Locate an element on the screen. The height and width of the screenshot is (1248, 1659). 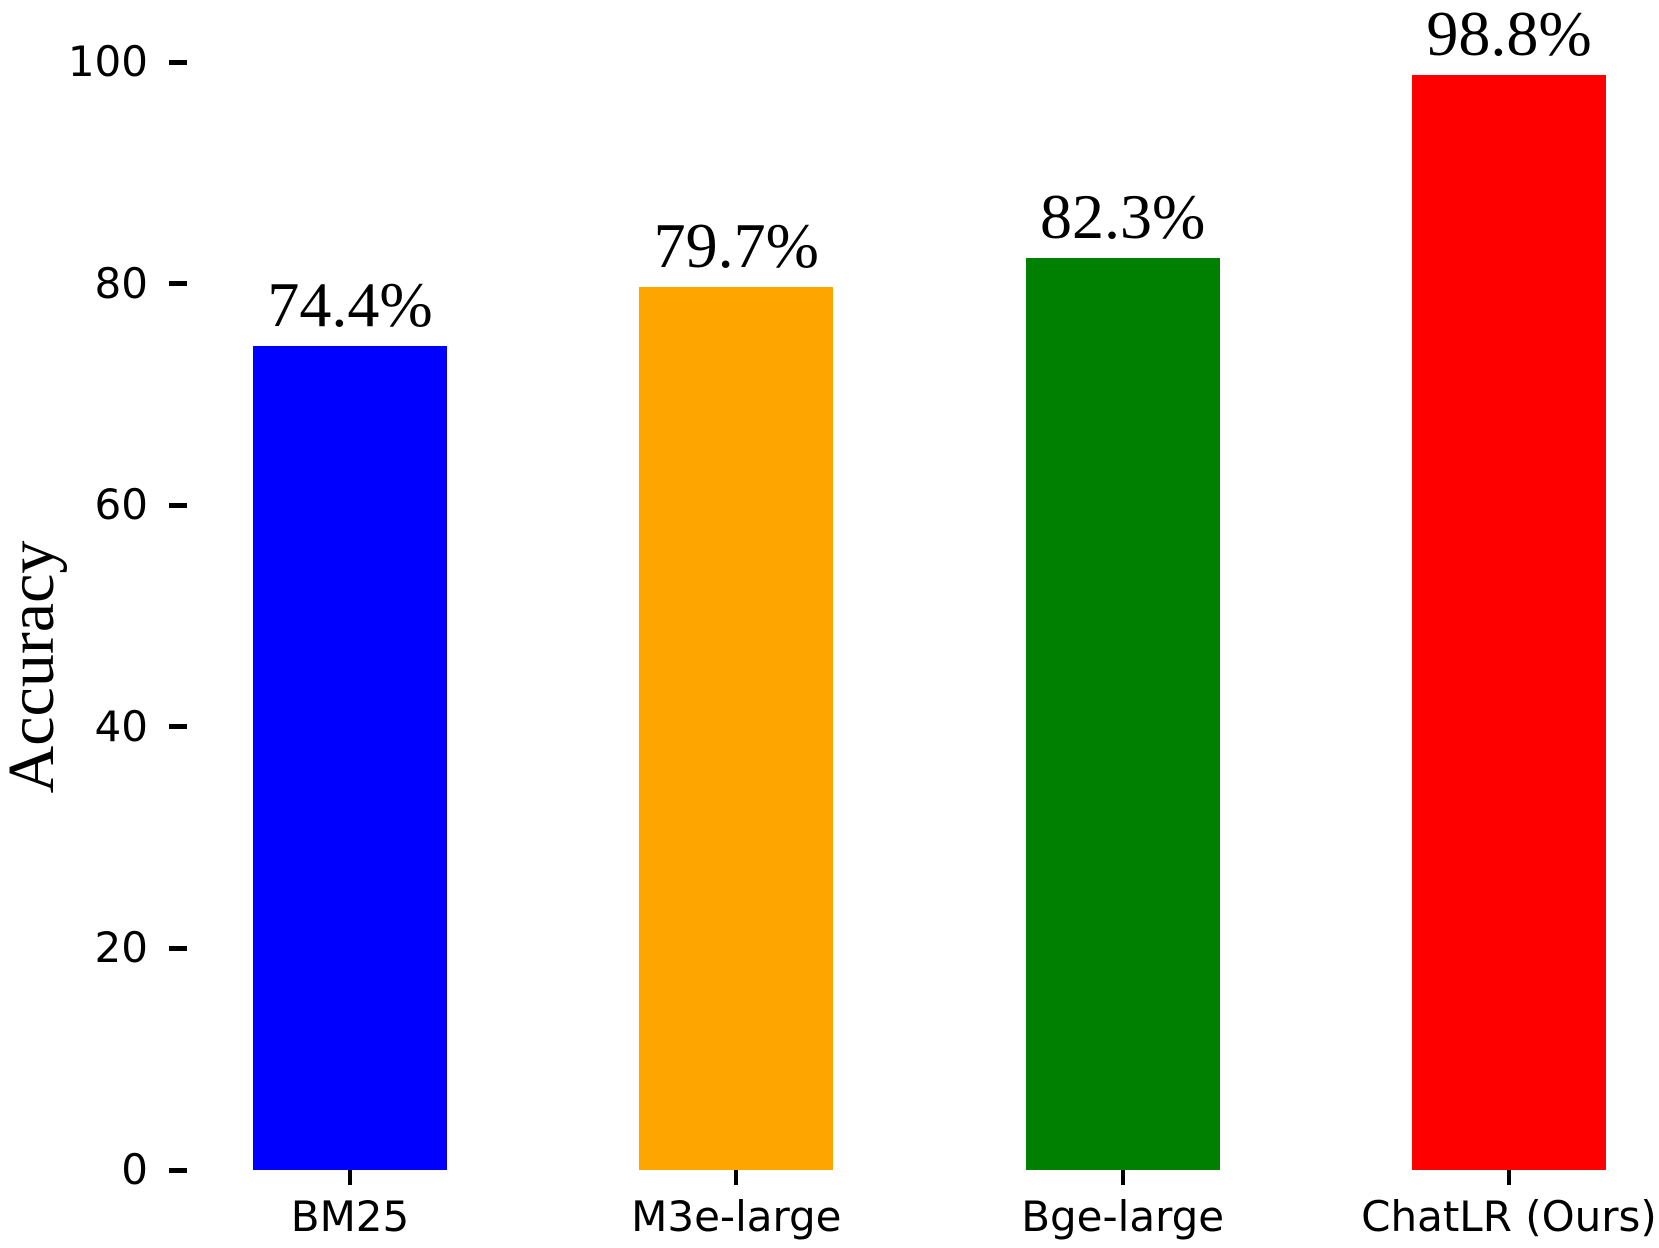
y-tick-label: 40 is located at coordinates (121, 726).